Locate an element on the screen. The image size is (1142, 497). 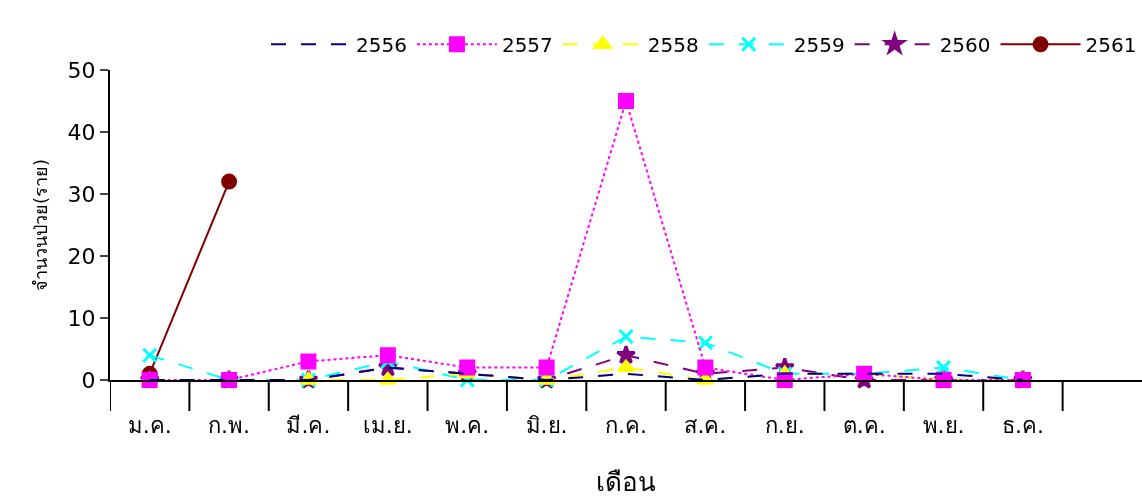
y-tick-label: 30 is located at coordinates (81, 194).